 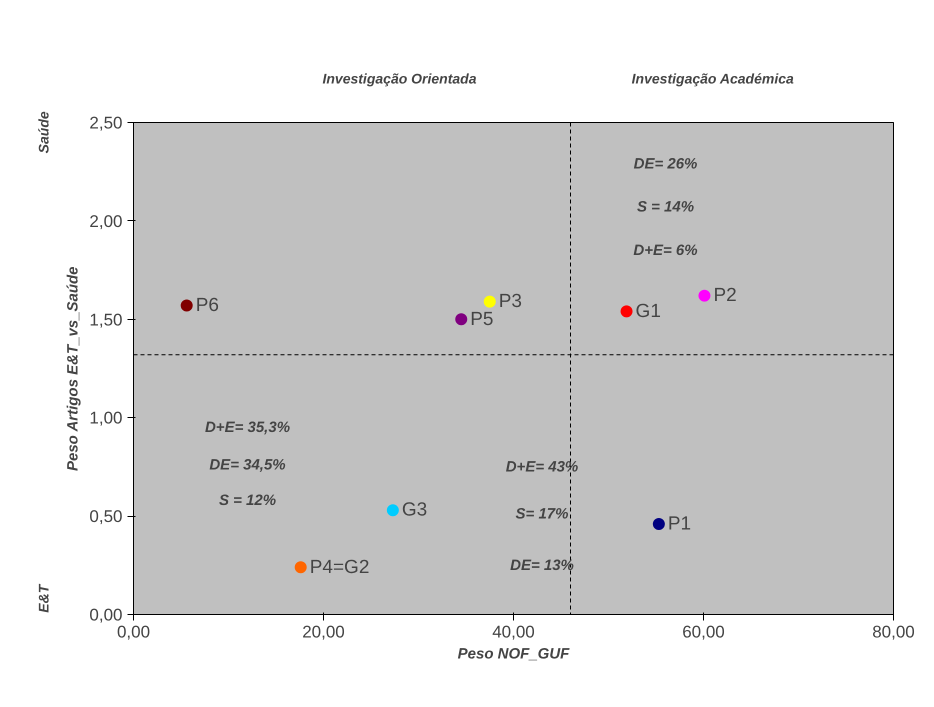 I want to click on series-label: G1, so click(x=648, y=311).